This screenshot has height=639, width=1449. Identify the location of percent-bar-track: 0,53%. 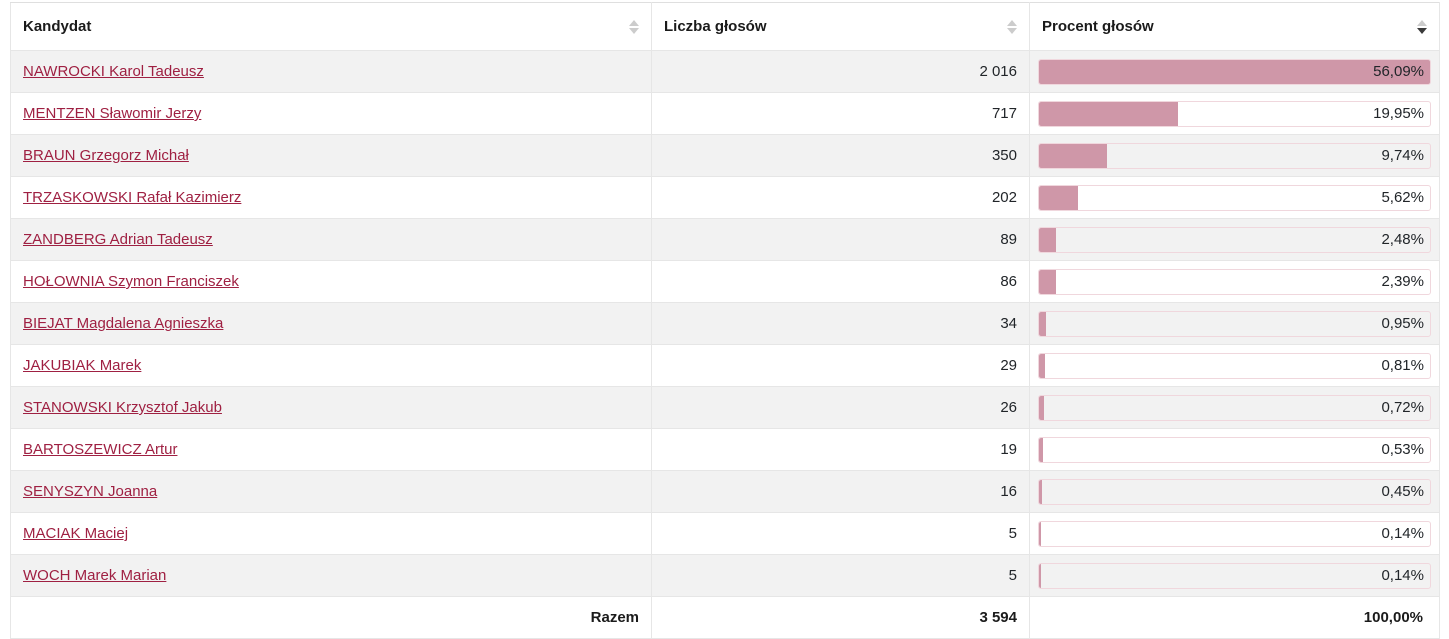
(1234, 449).